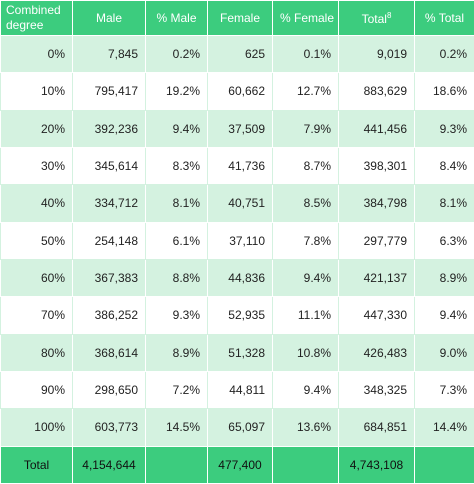 The height and width of the screenshot is (484, 474). Describe the element at coordinates (36, 278) in the screenshot. I see `table-cell: 60%` at that location.